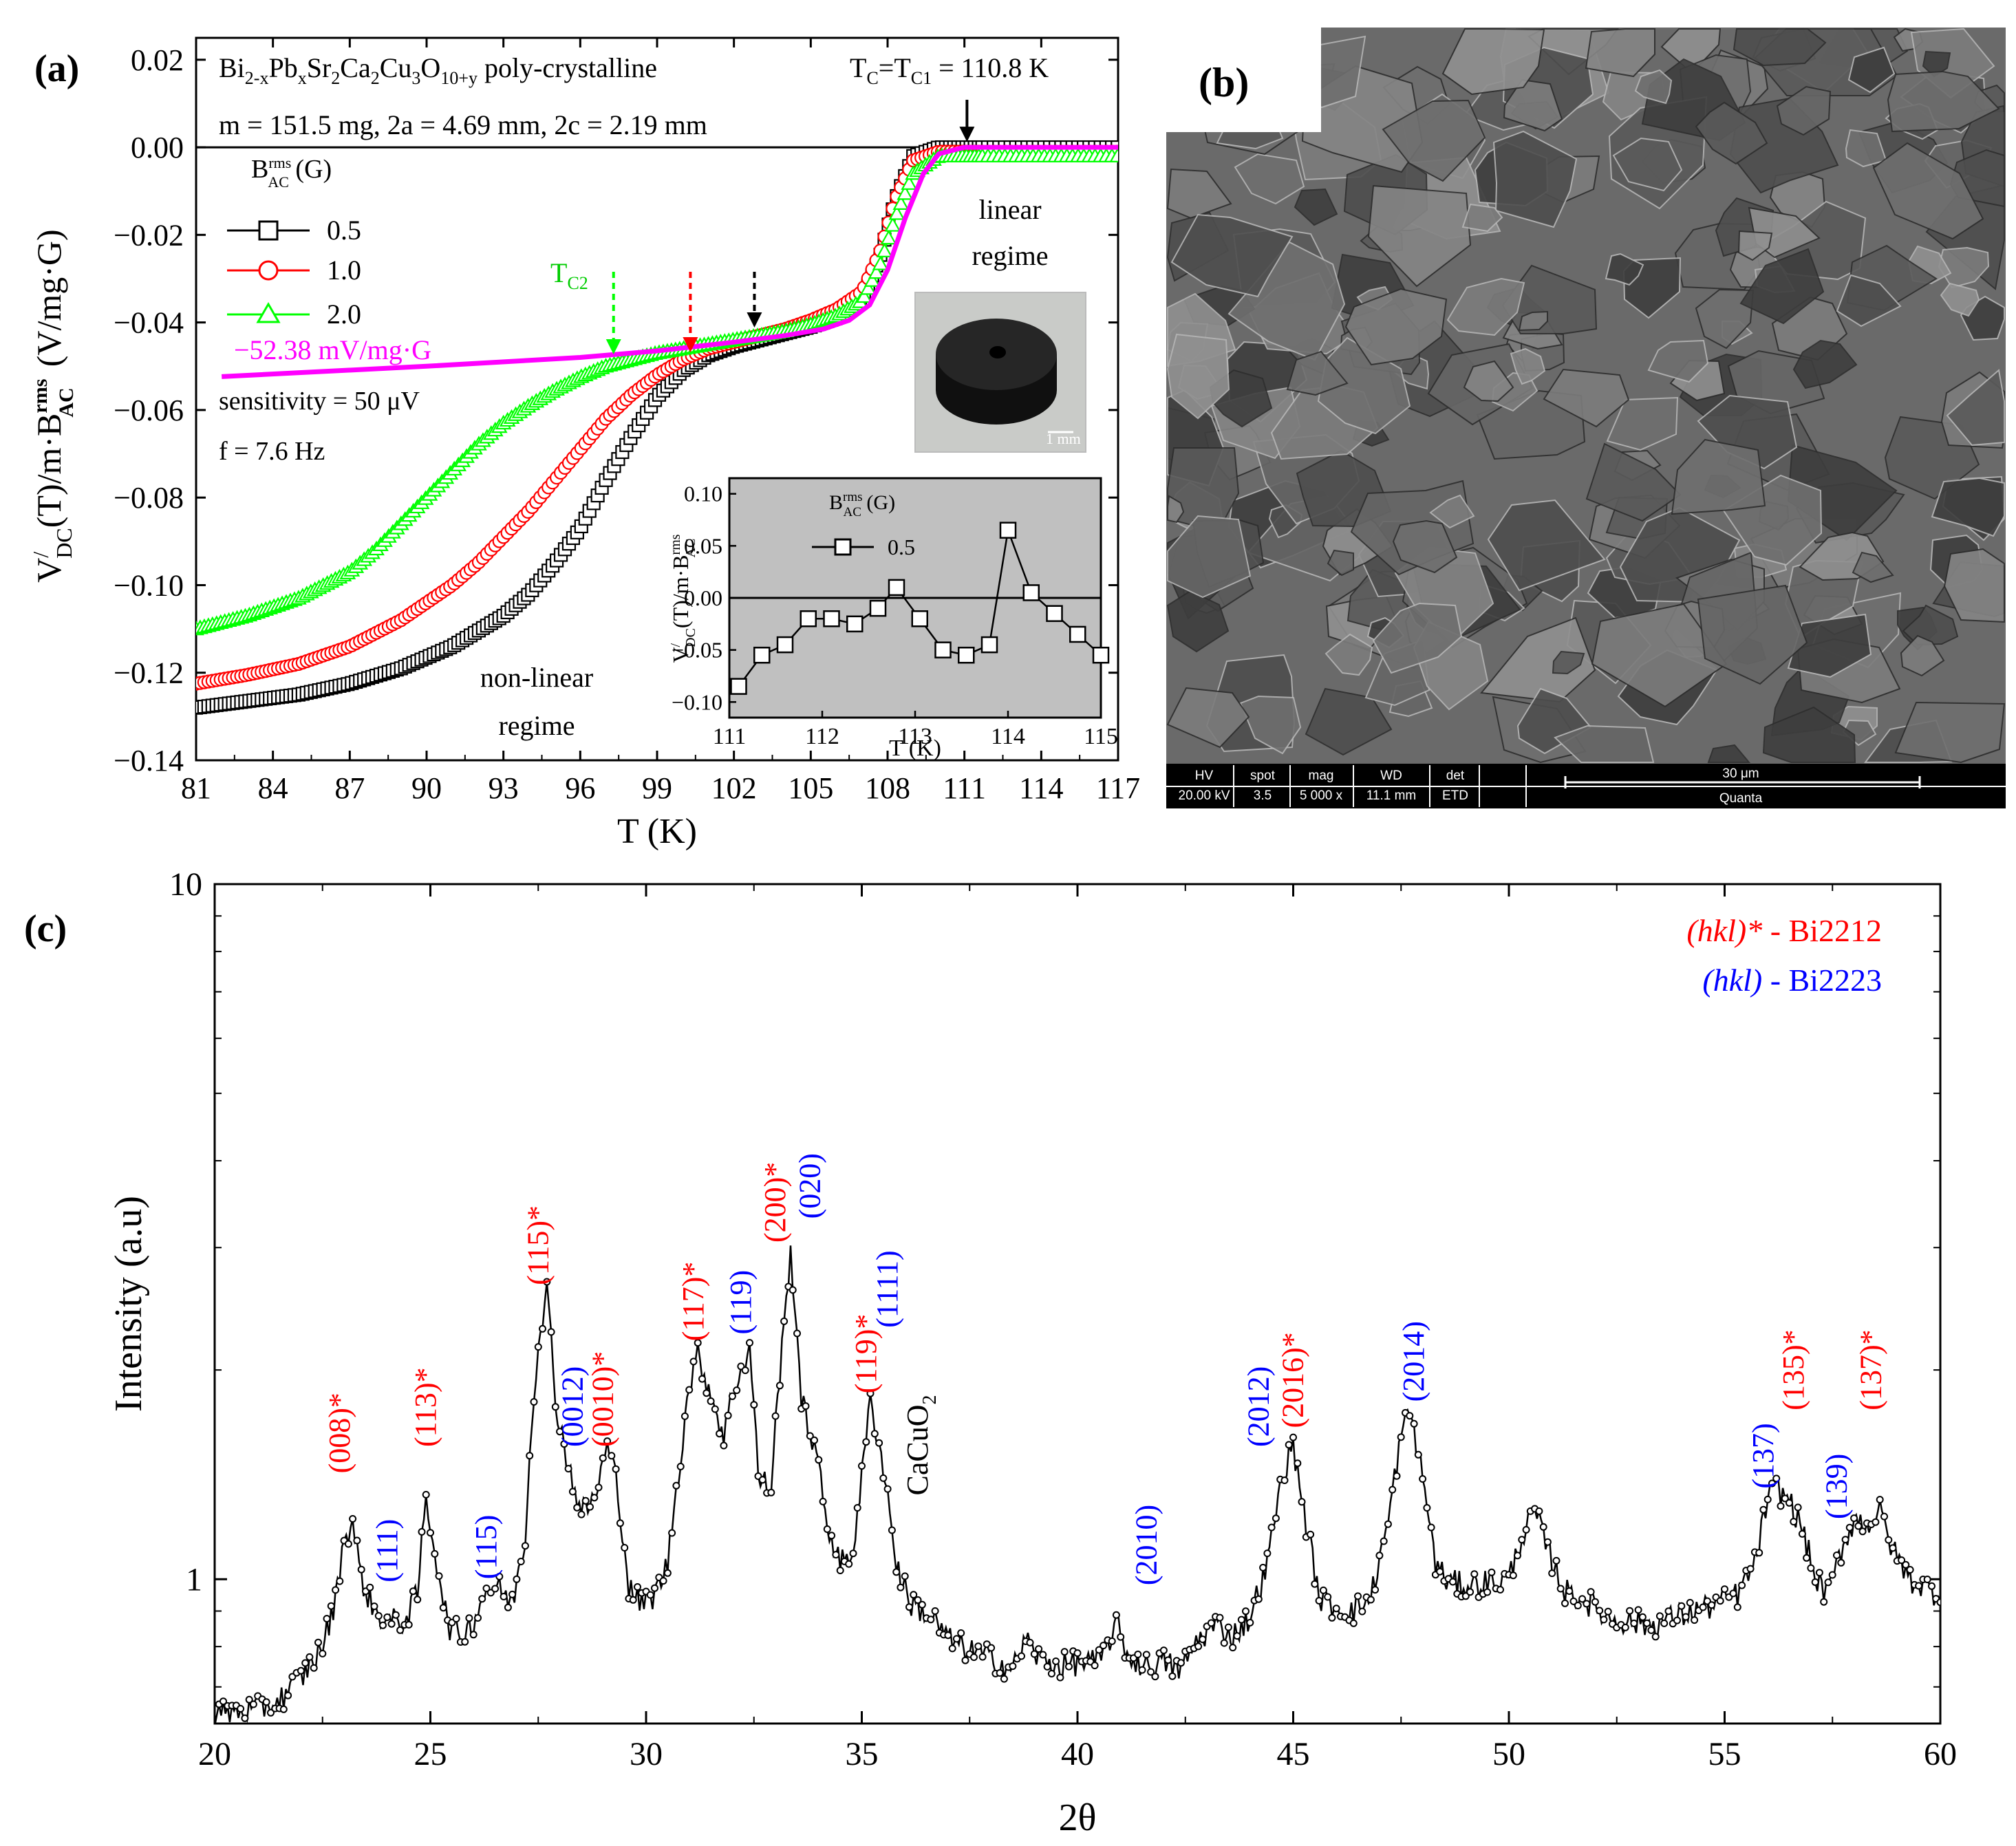  What do you see at coordinates (185, 884) in the screenshot?
I see `c-ytick-label: 10` at bounding box center [185, 884].